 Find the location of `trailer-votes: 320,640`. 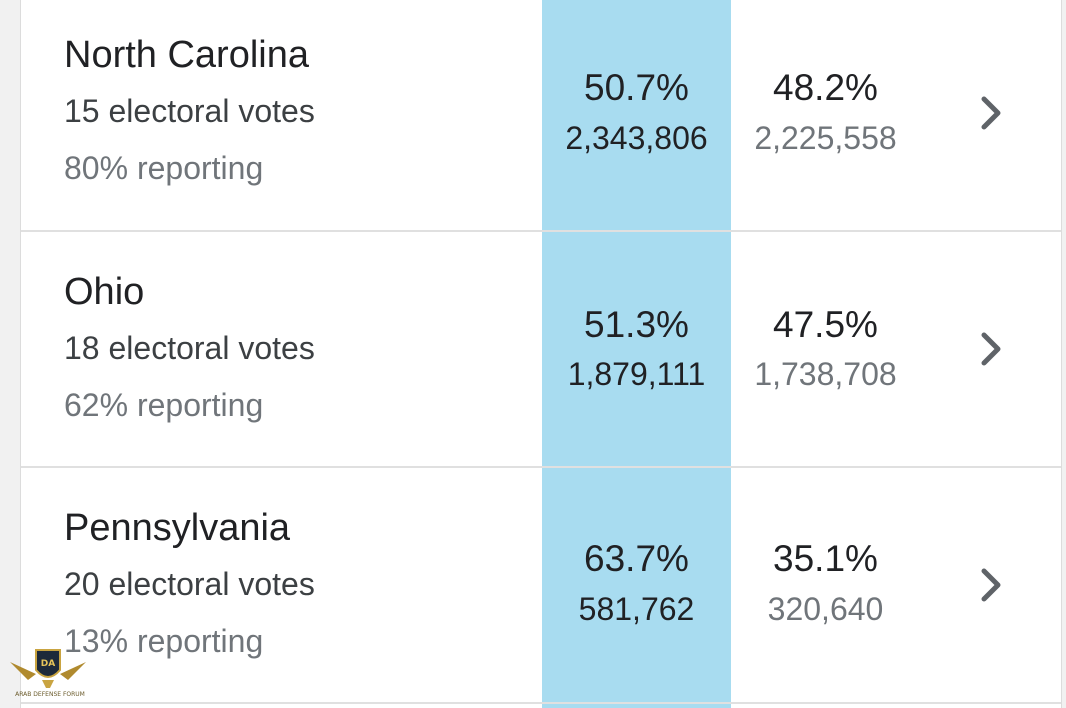

trailer-votes: 320,640 is located at coordinates (825, 609).